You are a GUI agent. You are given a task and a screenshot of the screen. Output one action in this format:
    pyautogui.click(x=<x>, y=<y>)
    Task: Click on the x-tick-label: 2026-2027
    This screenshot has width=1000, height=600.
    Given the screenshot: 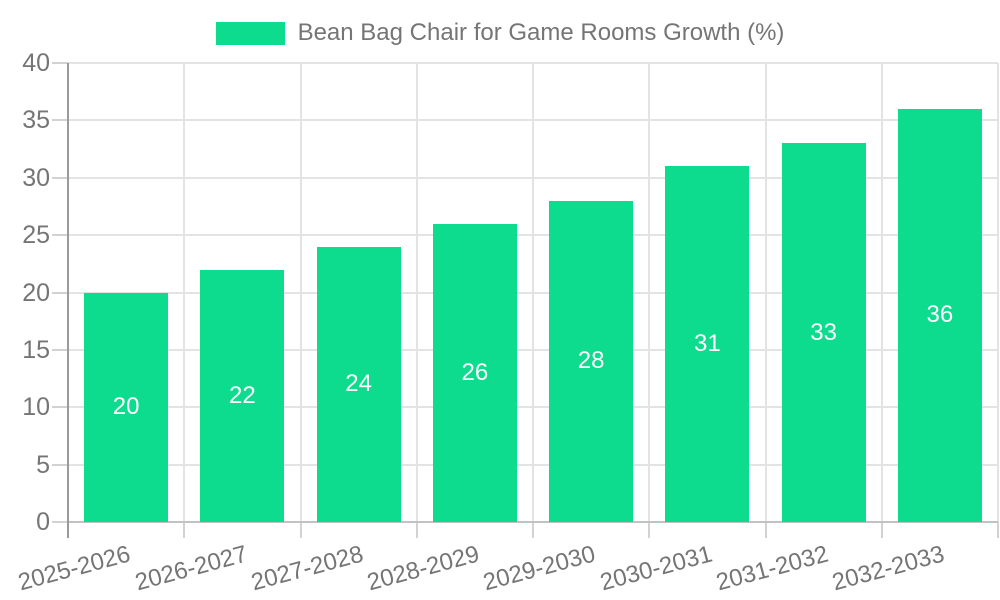 What is the action you would take?
    pyautogui.click(x=190, y=568)
    